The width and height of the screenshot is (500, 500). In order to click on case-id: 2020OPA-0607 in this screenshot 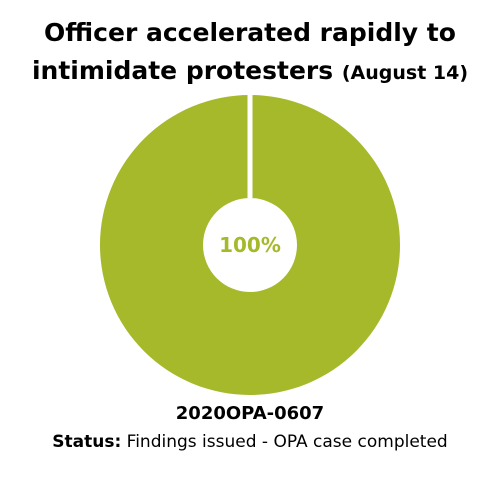, I will do `click(250, 413)`.